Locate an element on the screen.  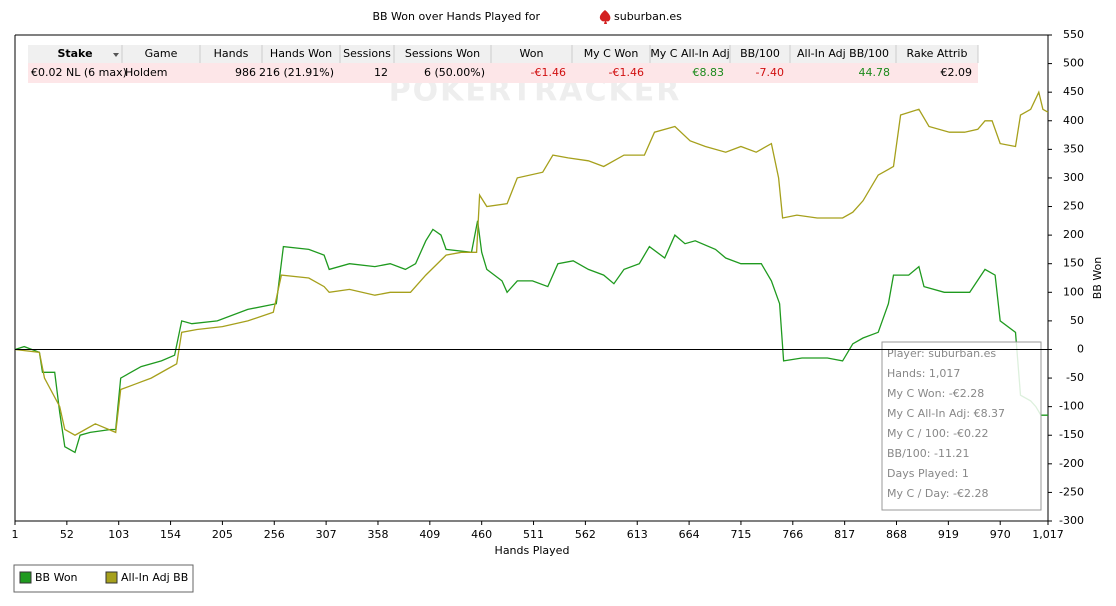
tooltip-line: Days Played: 1 is located at coordinates (928, 473).